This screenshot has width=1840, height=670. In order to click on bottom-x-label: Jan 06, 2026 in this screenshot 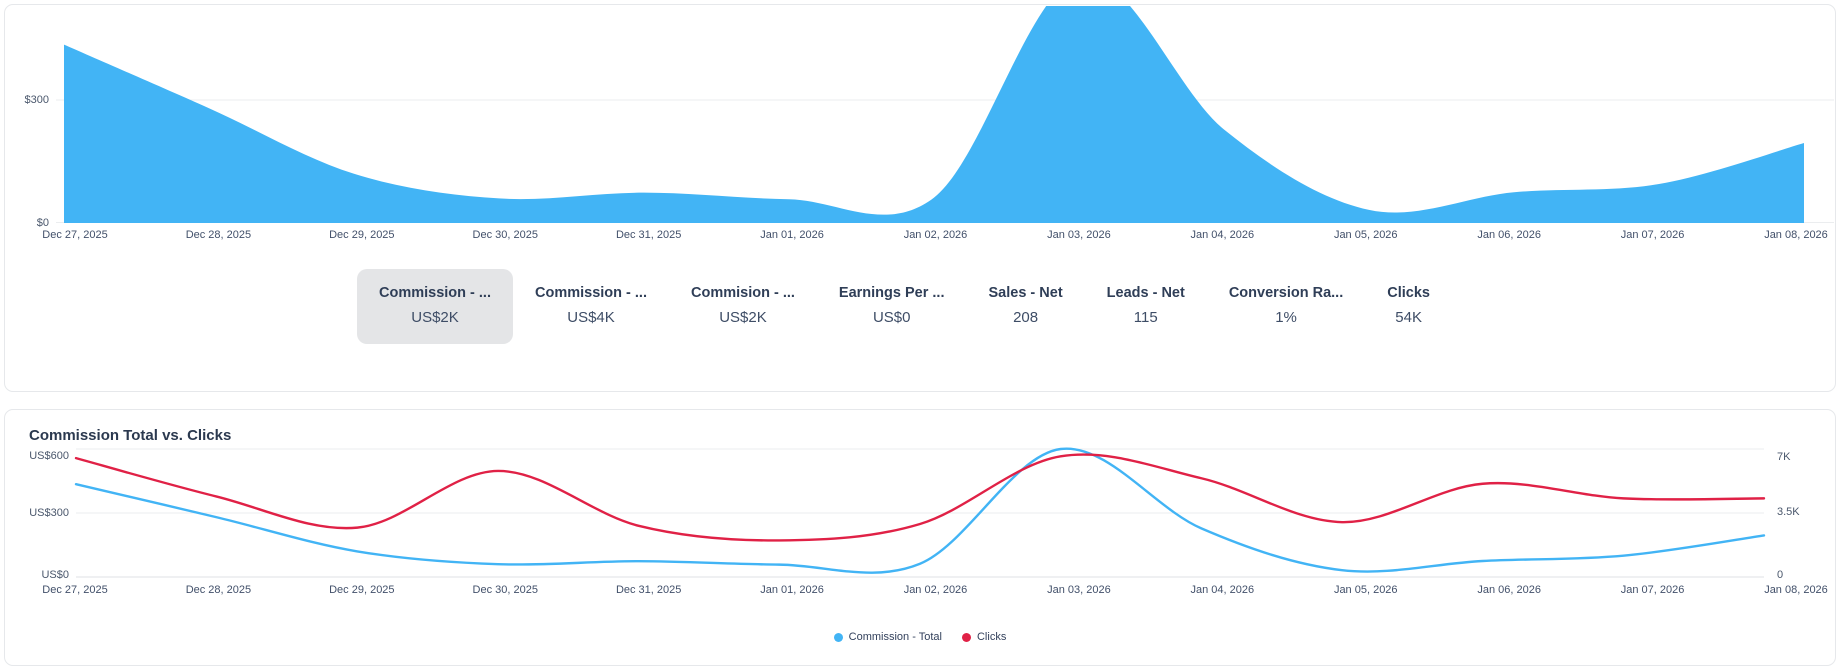, I will do `click(1509, 590)`.